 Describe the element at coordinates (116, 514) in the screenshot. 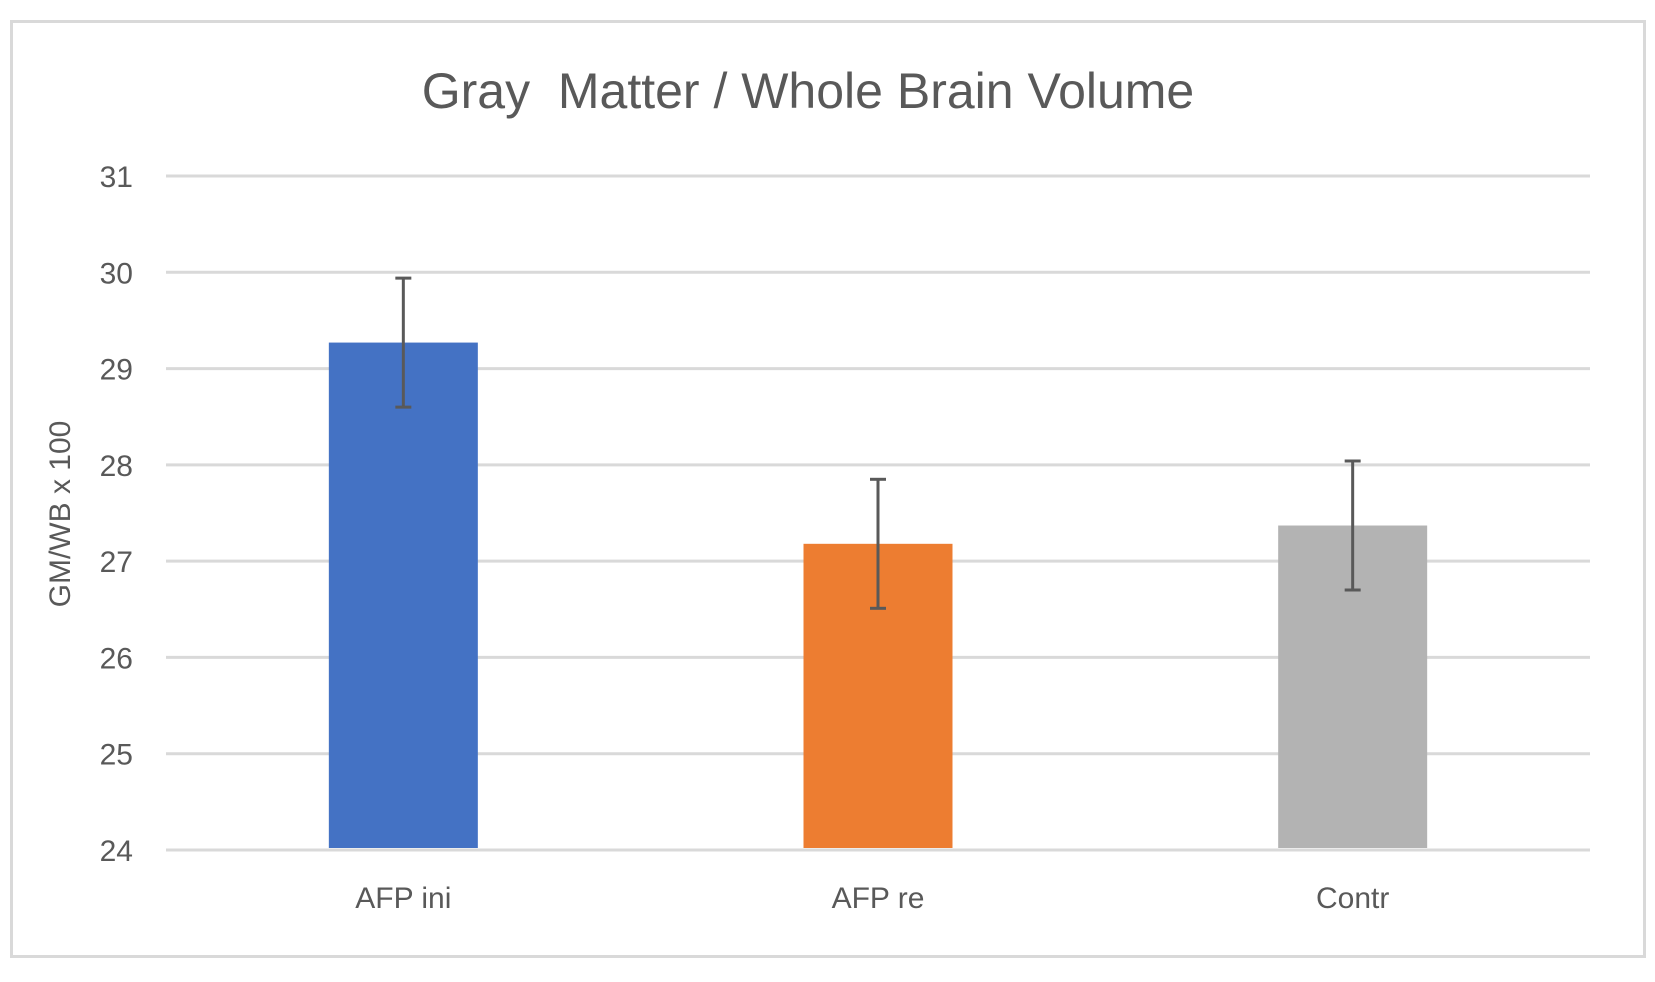

I see `y-axis-ticks: 24 25 26 27 28 29 30 31` at that location.